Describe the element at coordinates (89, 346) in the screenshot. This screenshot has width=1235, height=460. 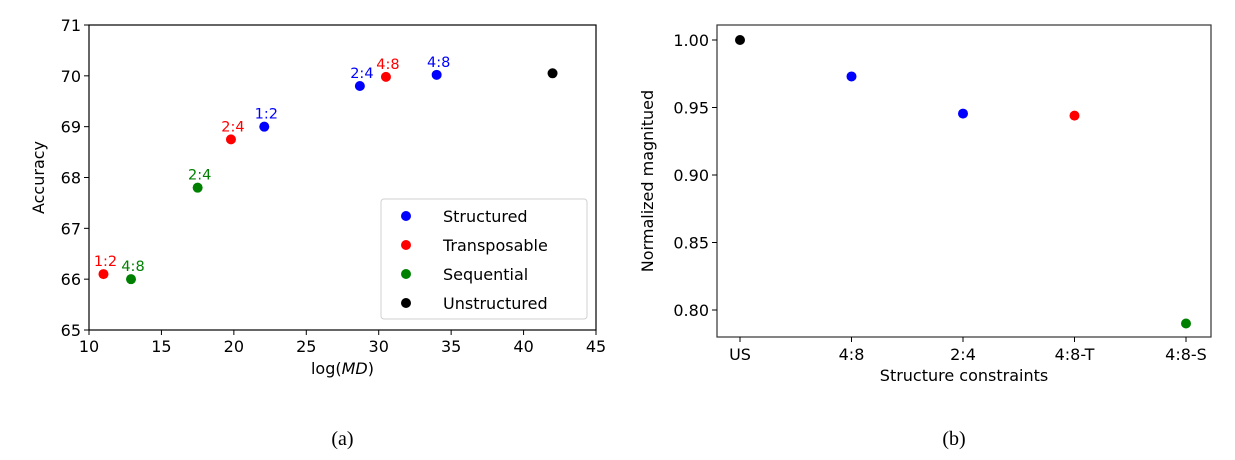
I see `x-tick-label: 10` at that location.